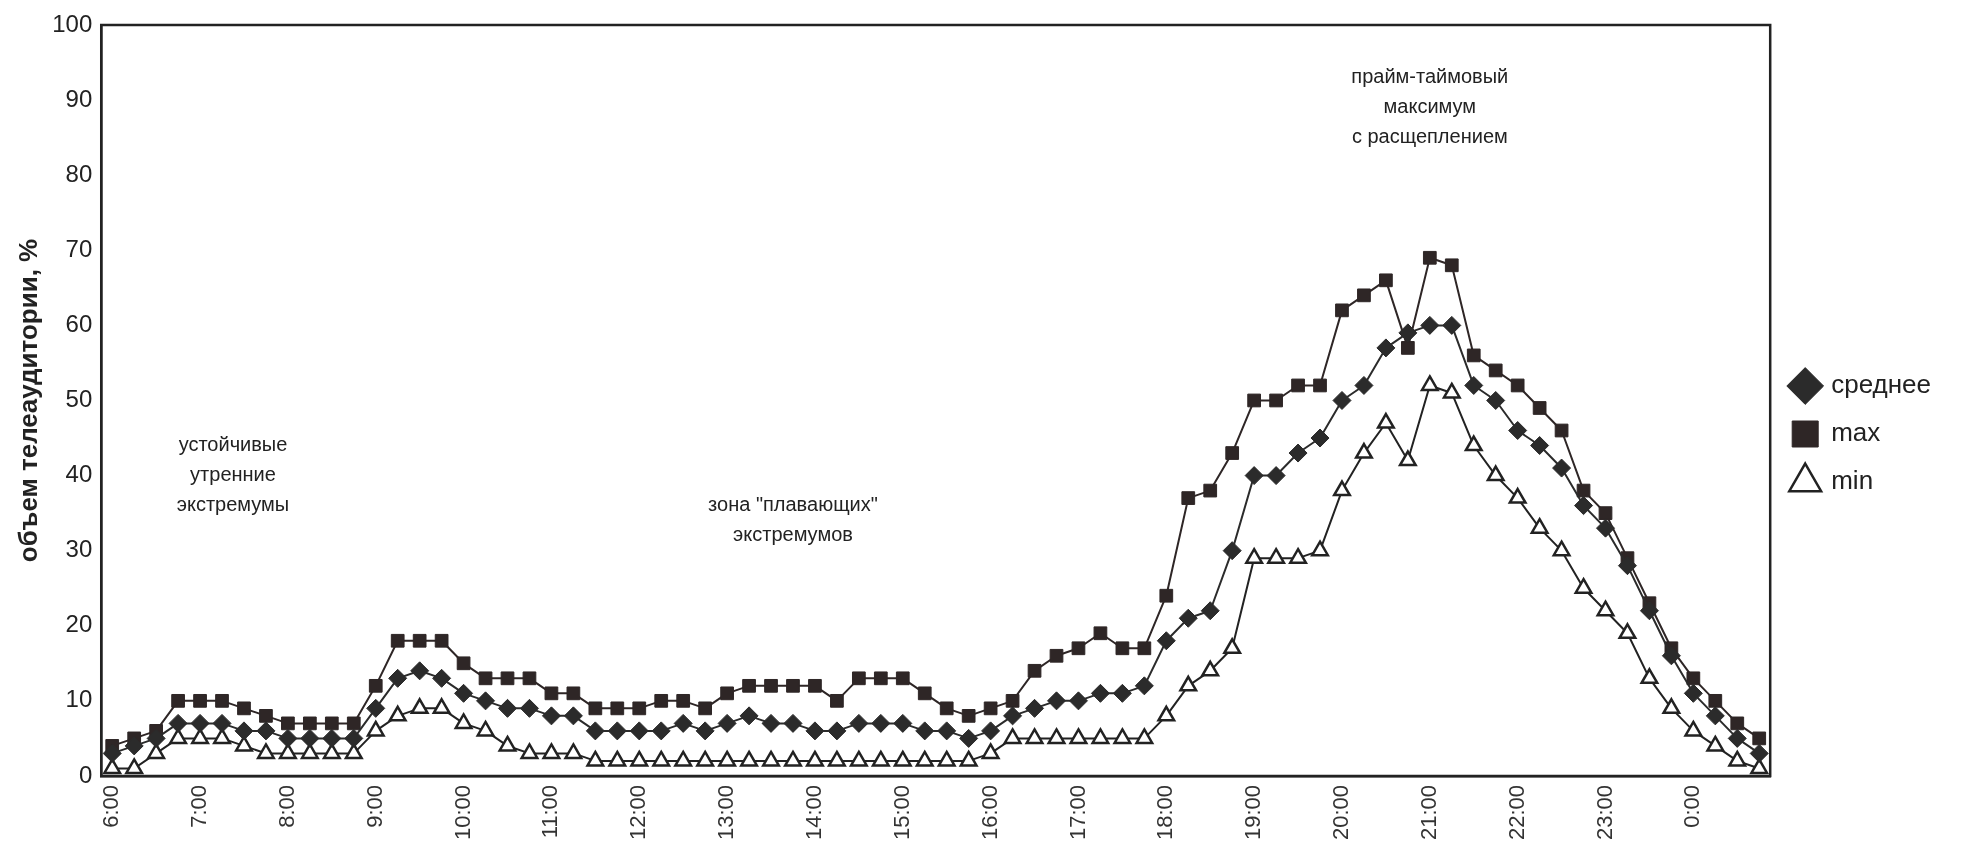 The image size is (1961, 848). I want to click on annotation: зона "плавающих" экстремумов, so click(793, 519).